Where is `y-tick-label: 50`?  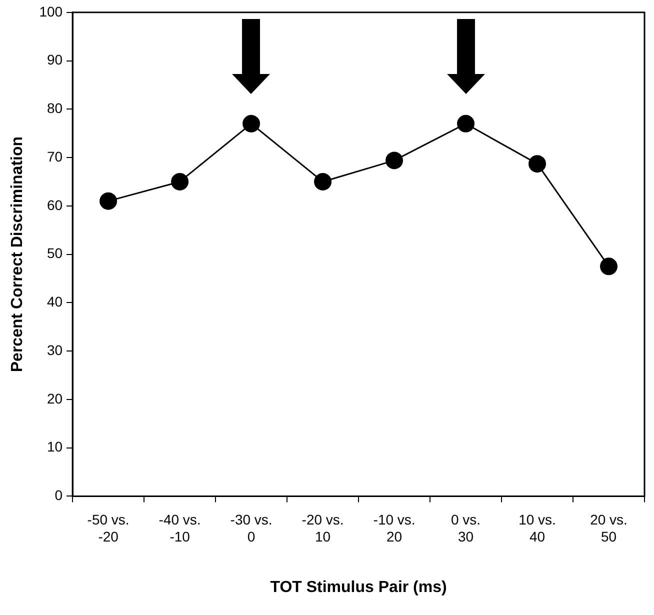 y-tick-label: 50 is located at coordinates (54, 253).